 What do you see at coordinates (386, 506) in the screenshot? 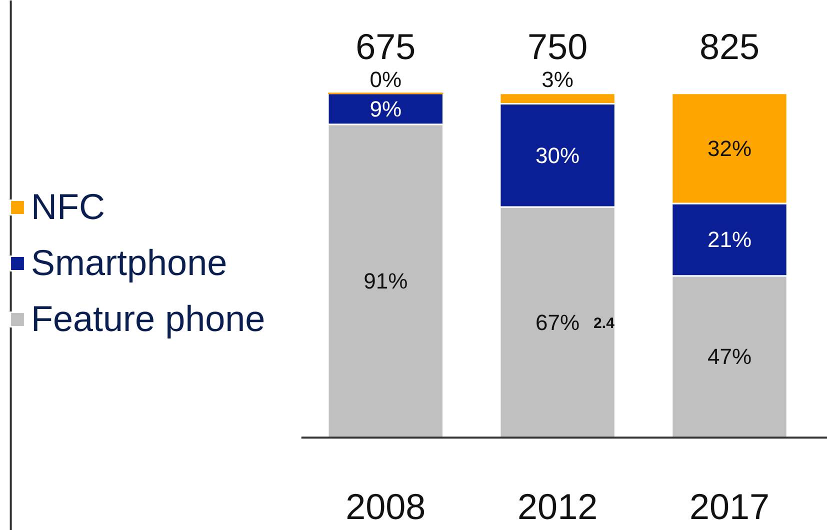
I see `x-tick-label: 2008` at bounding box center [386, 506].